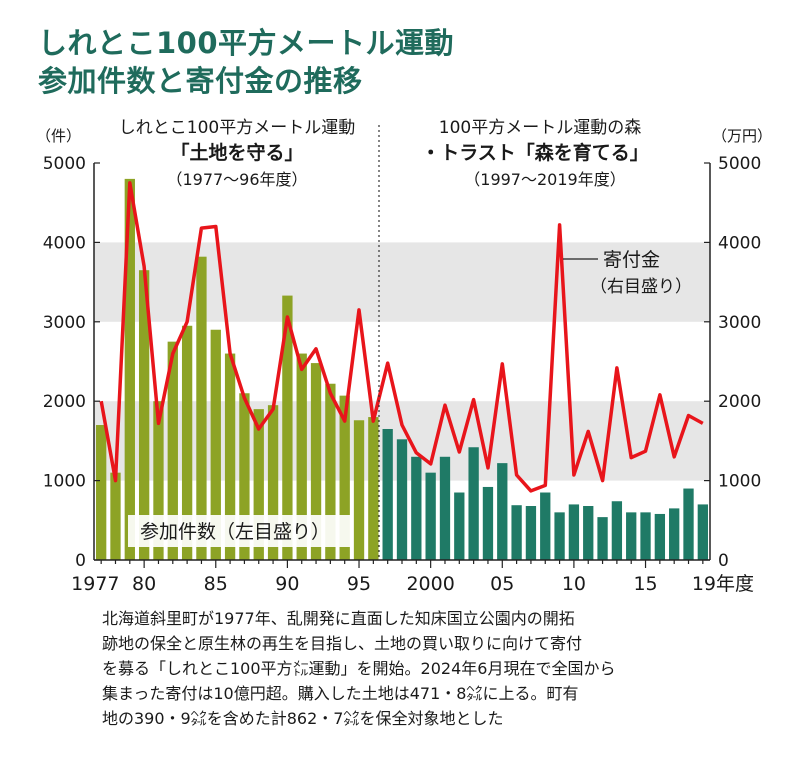 This screenshot has height=768, width=800. I want to click on y-tick-label-right: 2000, so click(739, 402).